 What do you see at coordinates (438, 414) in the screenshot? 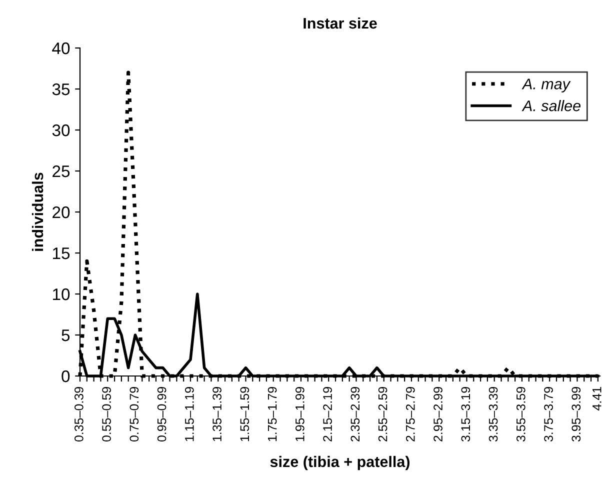
I see `x-tick-label: 2.95–2.99` at bounding box center [438, 414].